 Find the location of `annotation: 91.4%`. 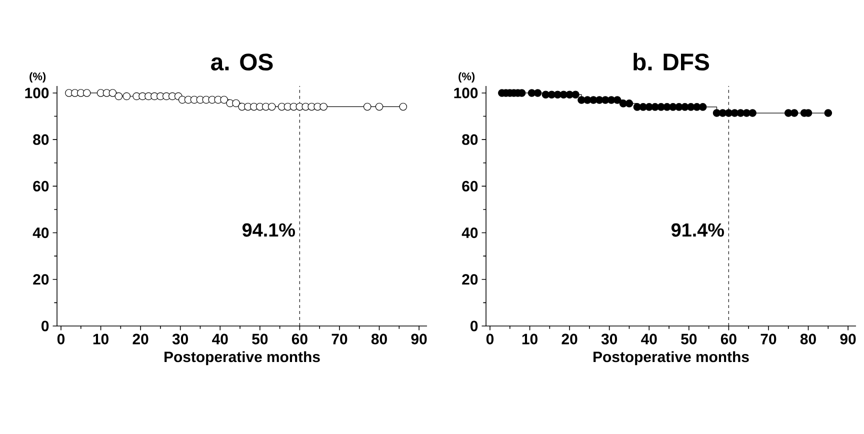

annotation: 91.4% is located at coordinates (697, 230).